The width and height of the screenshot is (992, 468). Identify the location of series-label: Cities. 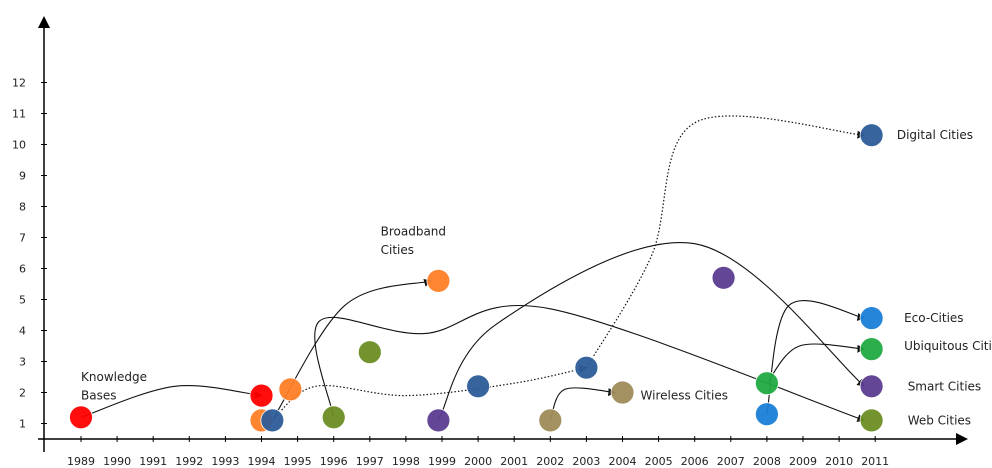
(397, 250).